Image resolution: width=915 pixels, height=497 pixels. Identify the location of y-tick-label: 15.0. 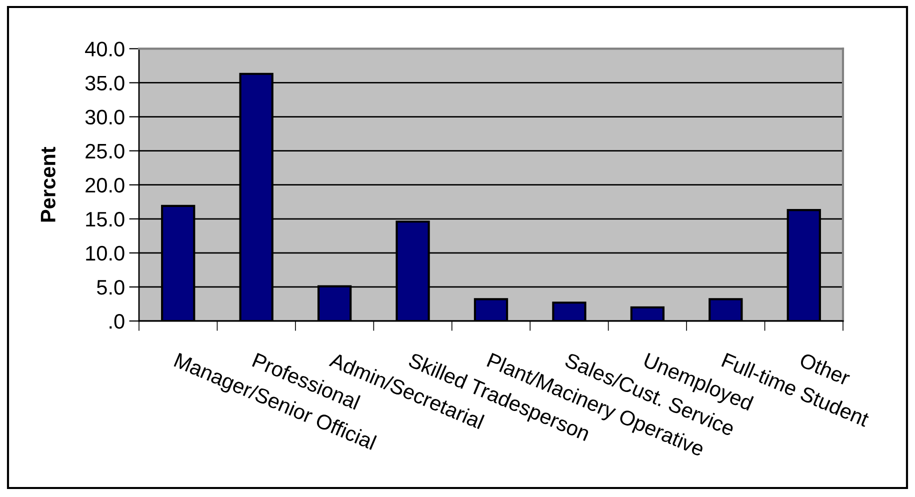
(105, 219).